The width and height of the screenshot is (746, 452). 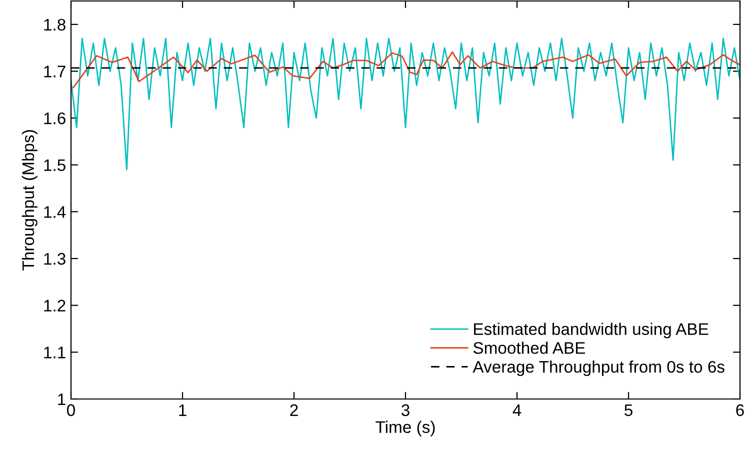 I want to click on x-tick-label: 2, so click(x=294, y=410).